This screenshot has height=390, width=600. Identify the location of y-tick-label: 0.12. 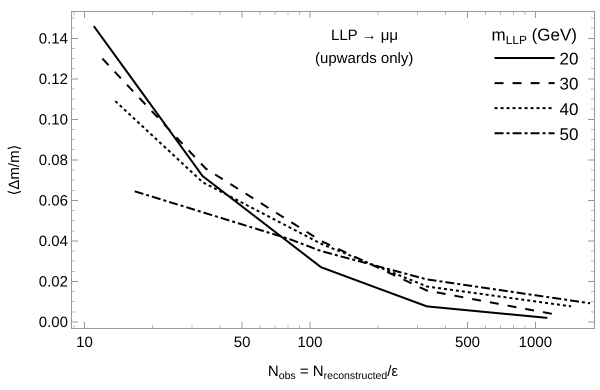
(53, 79).